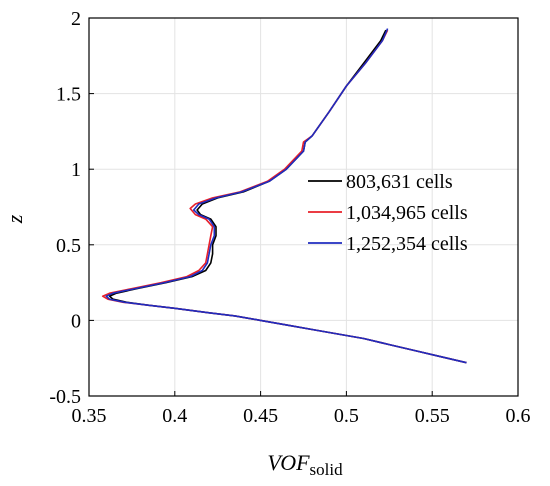 The height and width of the screenshot is (486, 550). Describe the element at coordinates (327, 469) in the screenshot. I see `x-axis-label-sub: solid` at that location.